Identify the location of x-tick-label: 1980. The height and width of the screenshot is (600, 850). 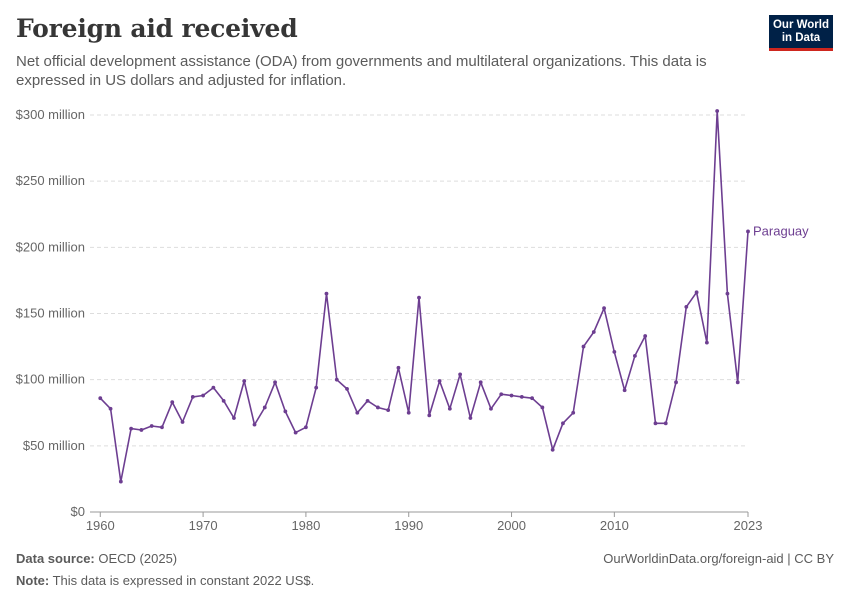
(305, 525).